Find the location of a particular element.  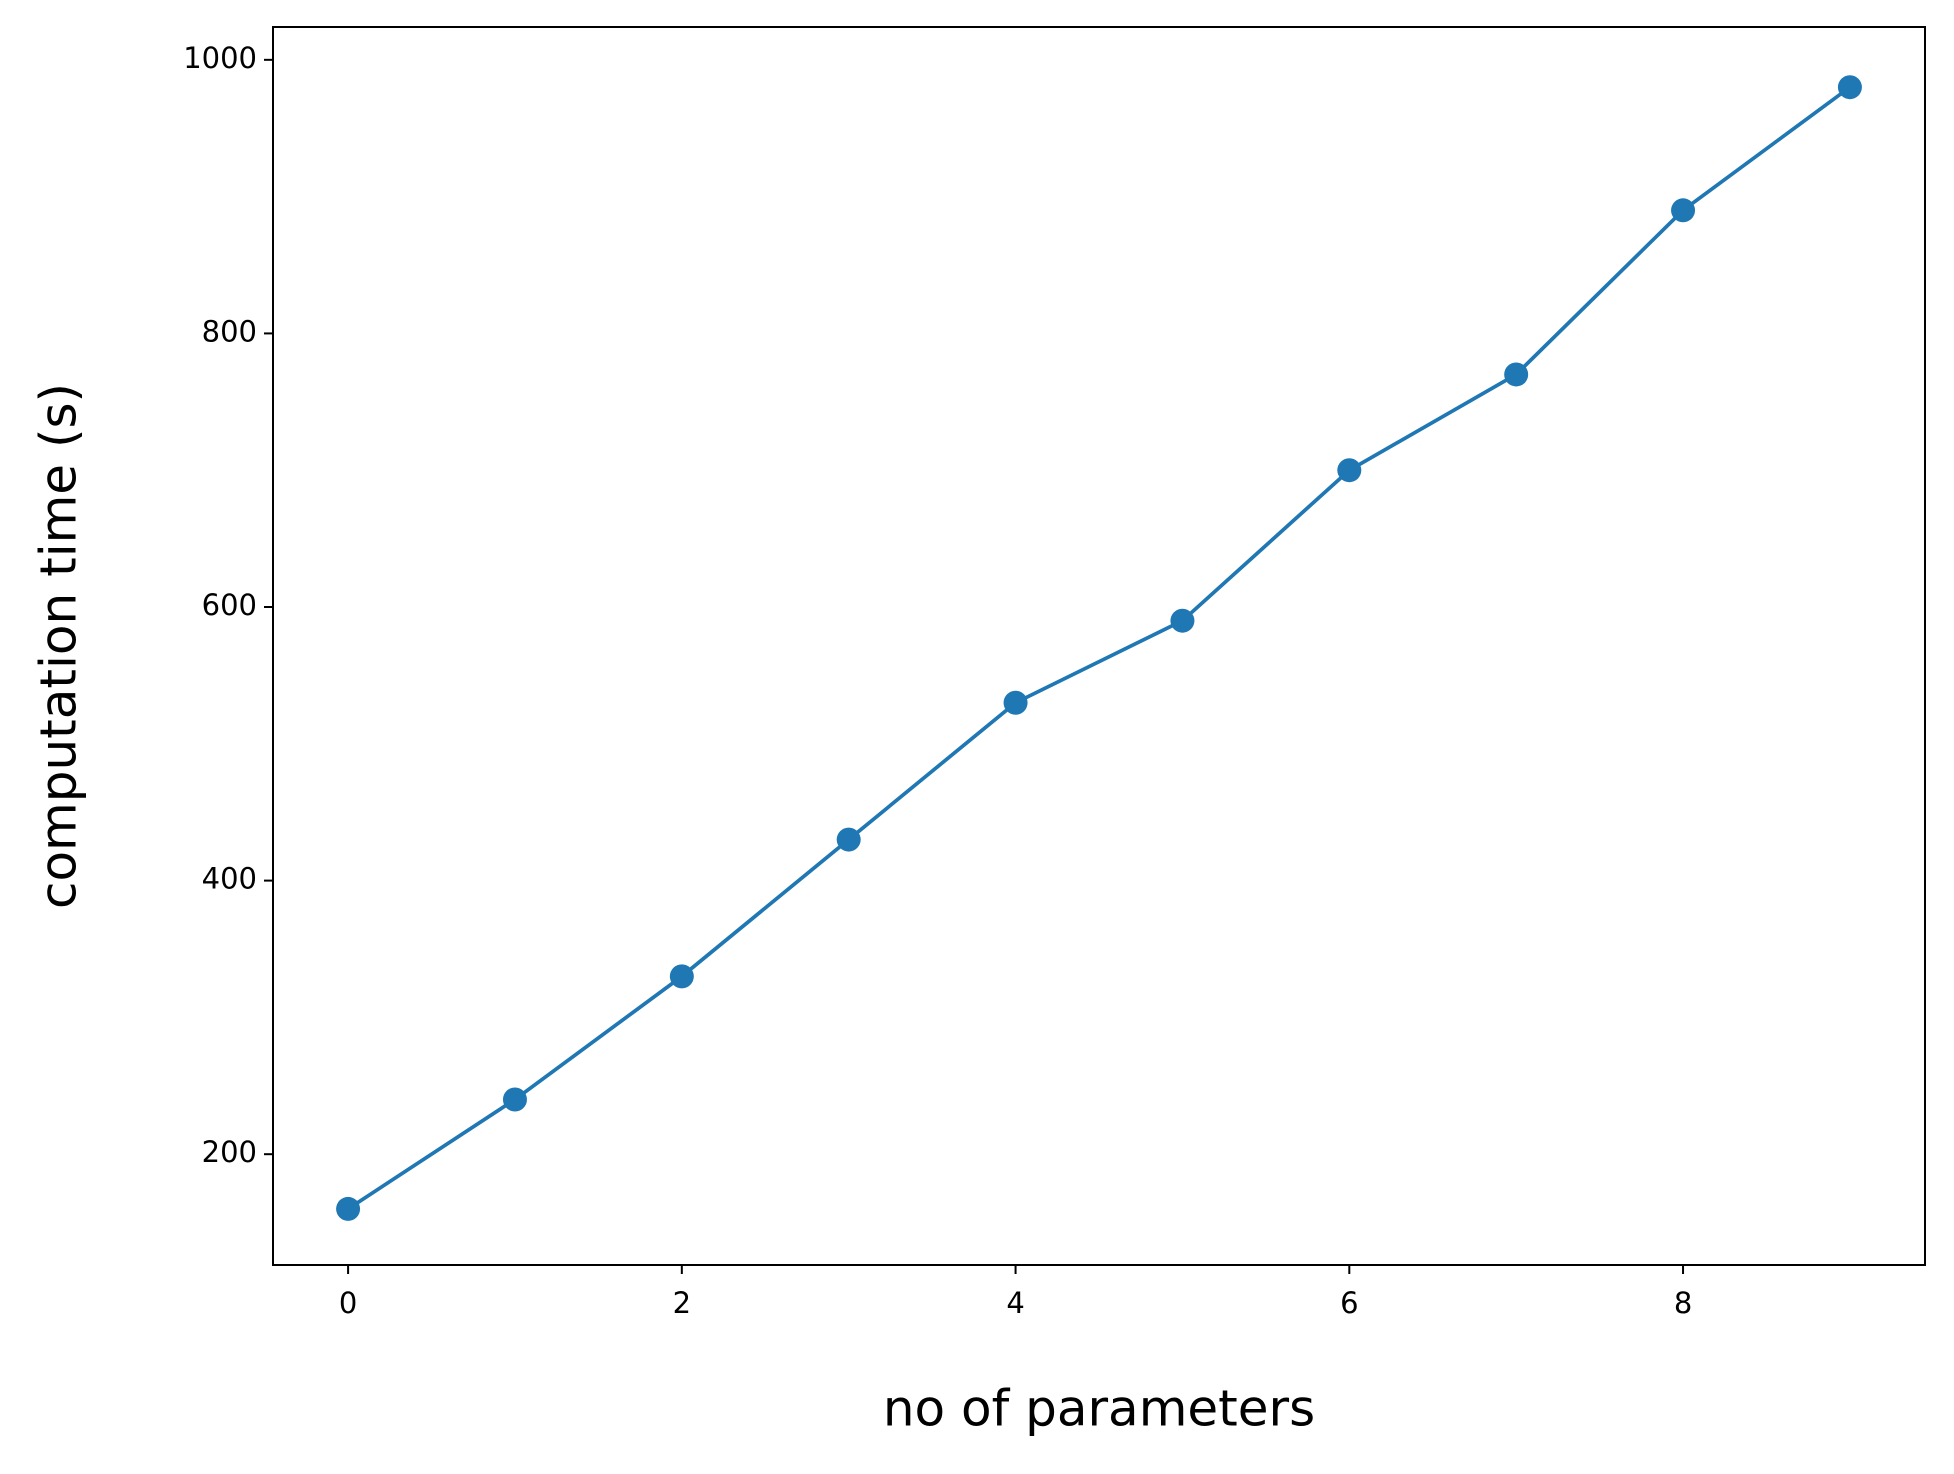

x-tick-label: 8 is located at coordinates (1683, 1303).